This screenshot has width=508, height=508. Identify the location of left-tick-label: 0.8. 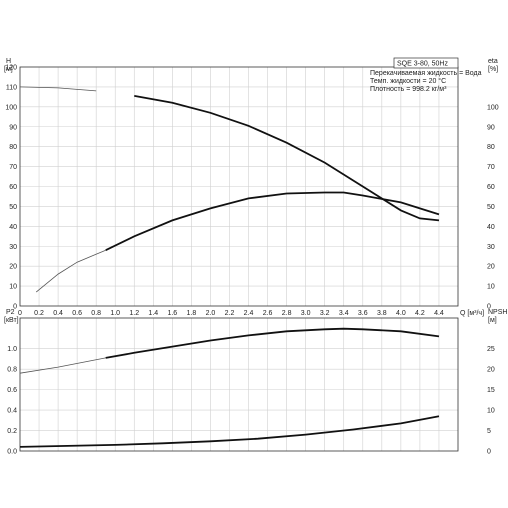
(12, 370).